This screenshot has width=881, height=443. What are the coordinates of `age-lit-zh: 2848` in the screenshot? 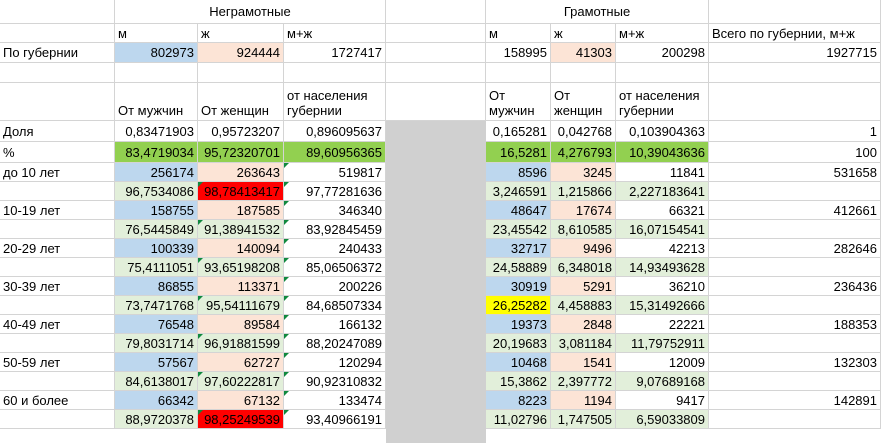 It's located at (583, 324).